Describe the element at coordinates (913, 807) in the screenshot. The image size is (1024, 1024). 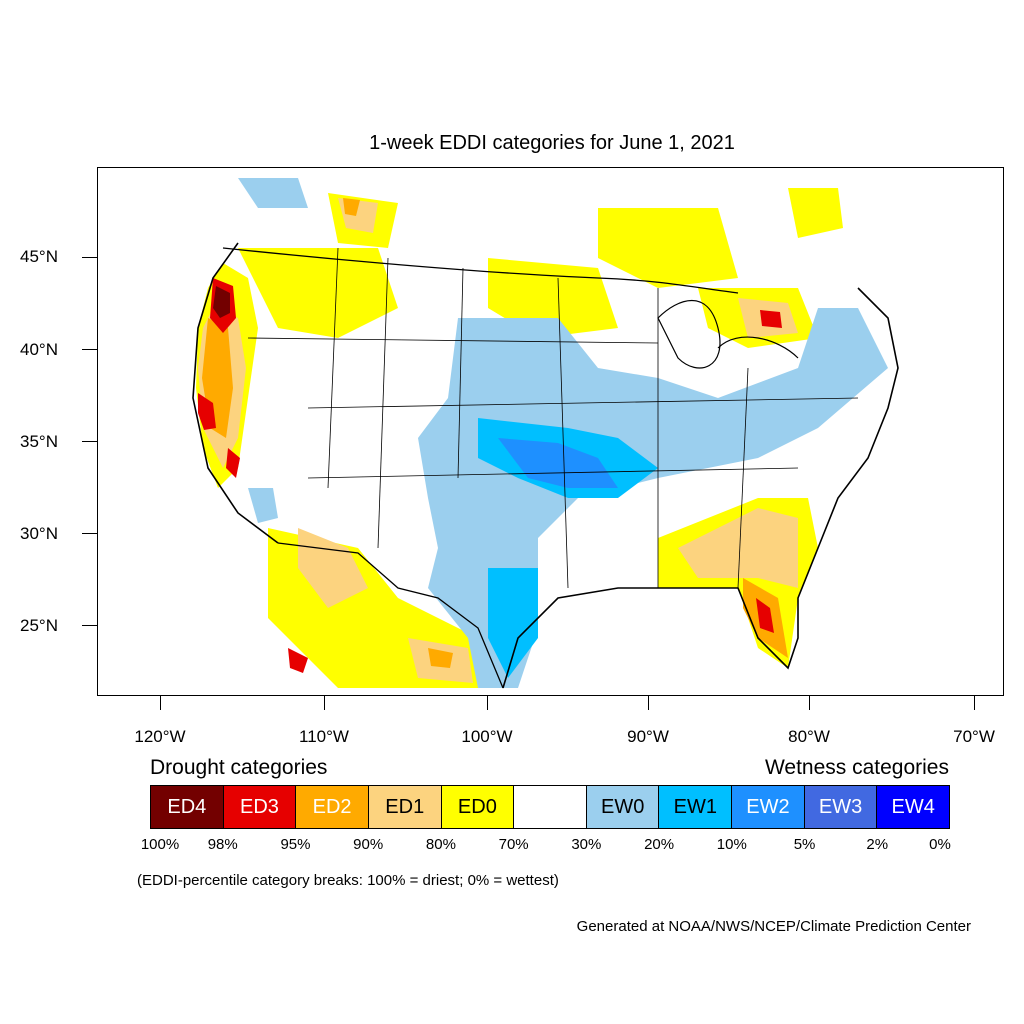
I see `legend-box-ew4: EW4` at that location.